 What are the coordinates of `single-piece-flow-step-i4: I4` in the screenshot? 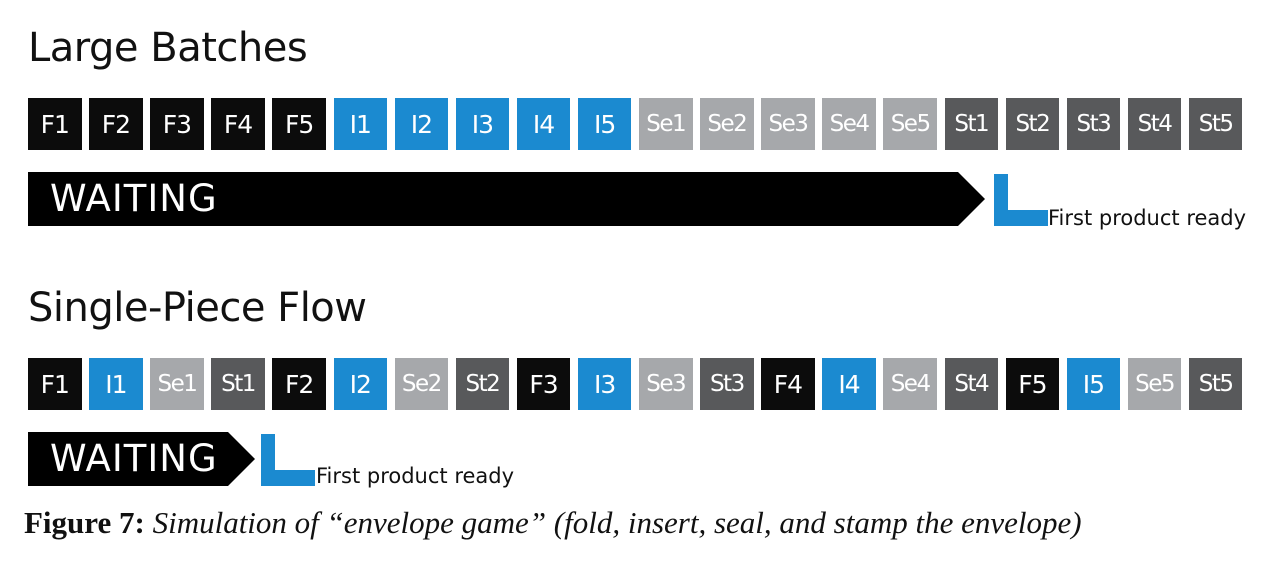 It's located at (849, 384).